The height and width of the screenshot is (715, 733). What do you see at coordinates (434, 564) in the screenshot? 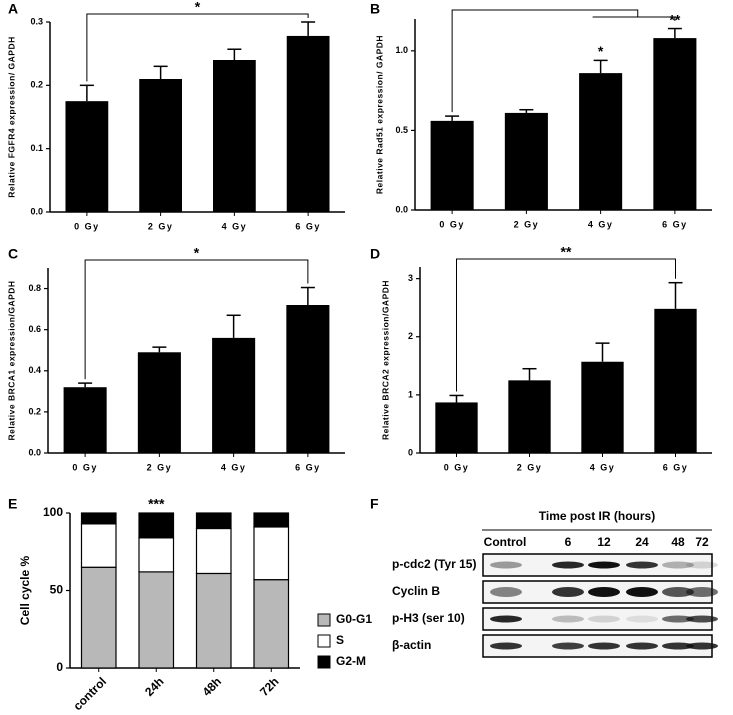
I see `blot-row-label: p-cdc2 (Tyr 15)` at bounding box center [434, 564].